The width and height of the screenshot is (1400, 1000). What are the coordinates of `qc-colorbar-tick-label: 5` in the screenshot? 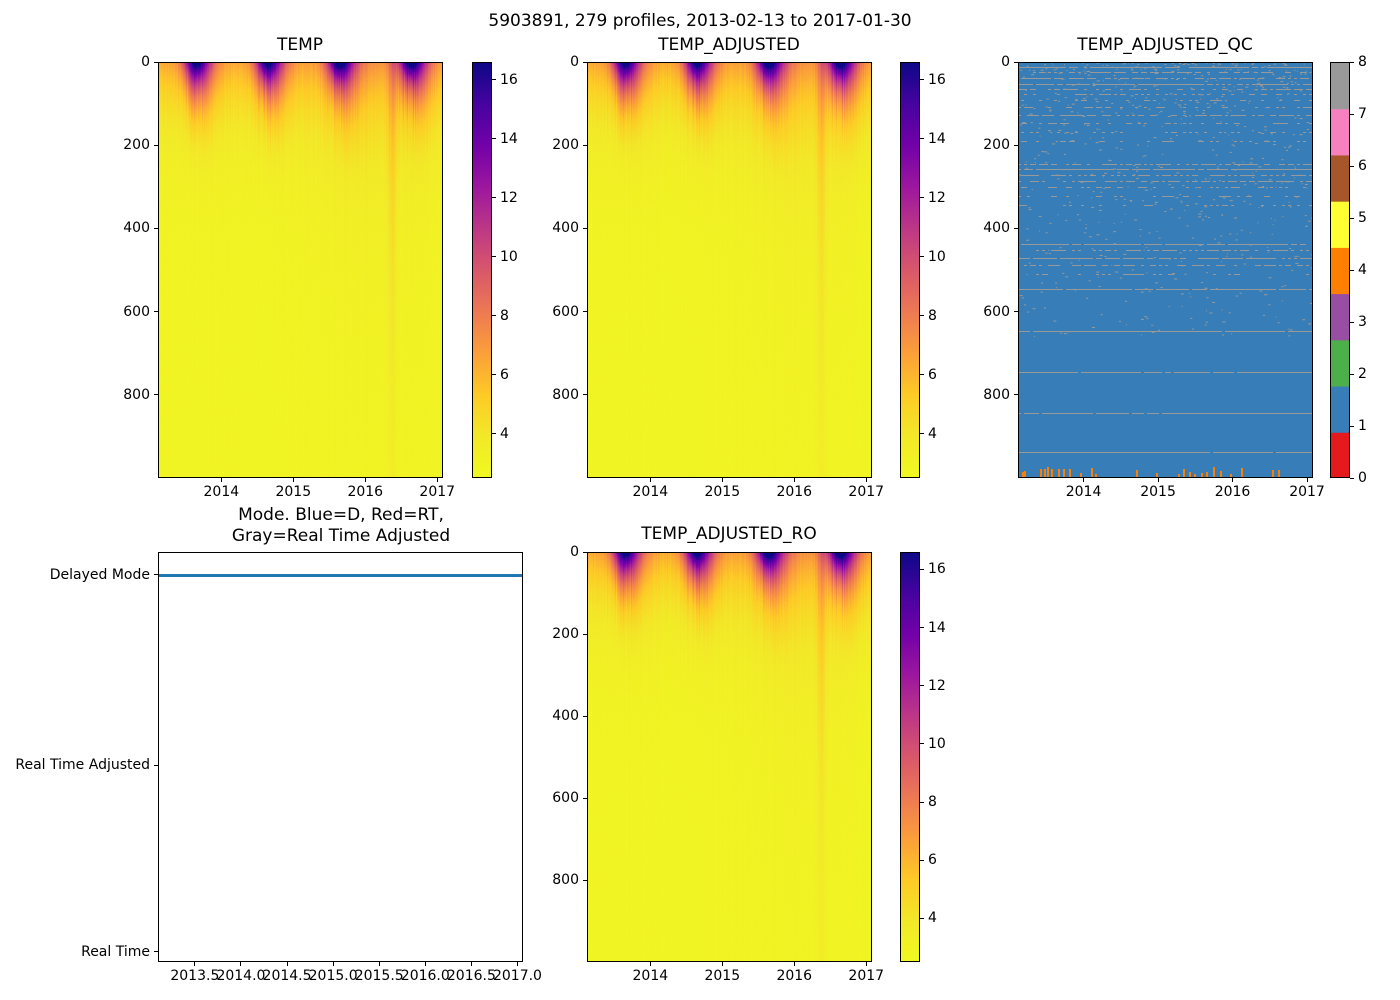 It's located at (1362, 218).